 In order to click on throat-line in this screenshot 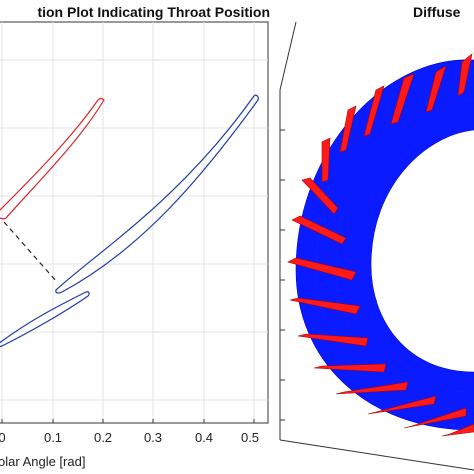, I will do `click(30, 252)`.